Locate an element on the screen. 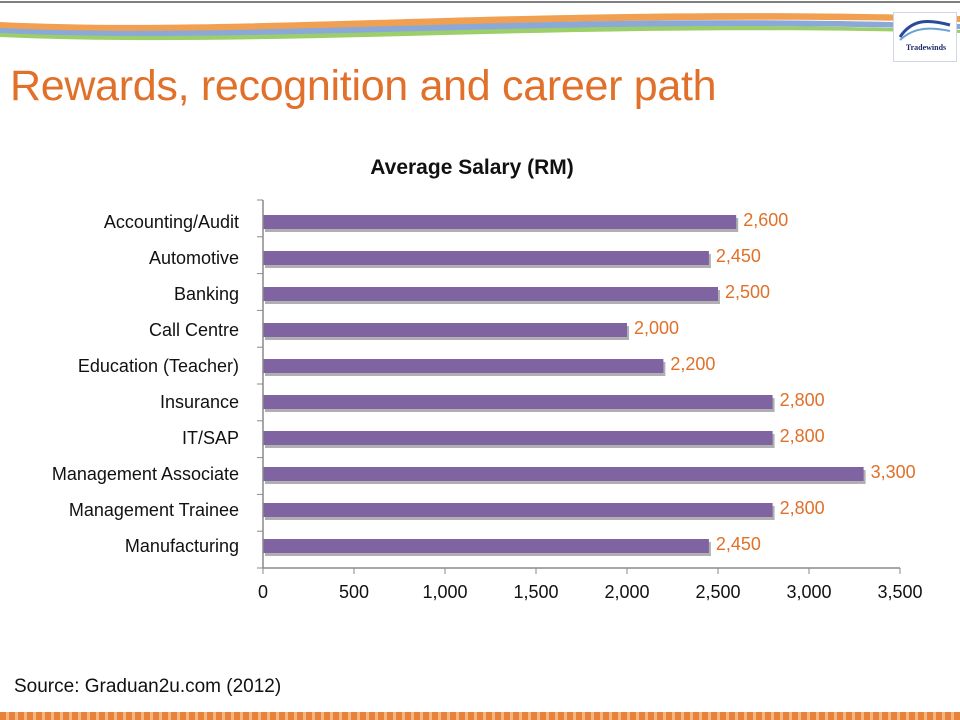 The height and width of the screenshot is (720, 960). footer-decoration is located at coordinates (480, 716).